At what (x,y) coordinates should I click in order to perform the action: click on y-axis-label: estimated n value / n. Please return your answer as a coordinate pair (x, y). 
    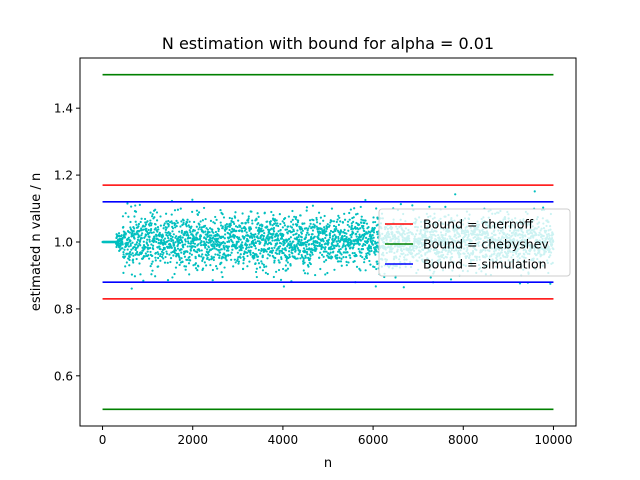
    Looking at the image, I should click on (36, 242).